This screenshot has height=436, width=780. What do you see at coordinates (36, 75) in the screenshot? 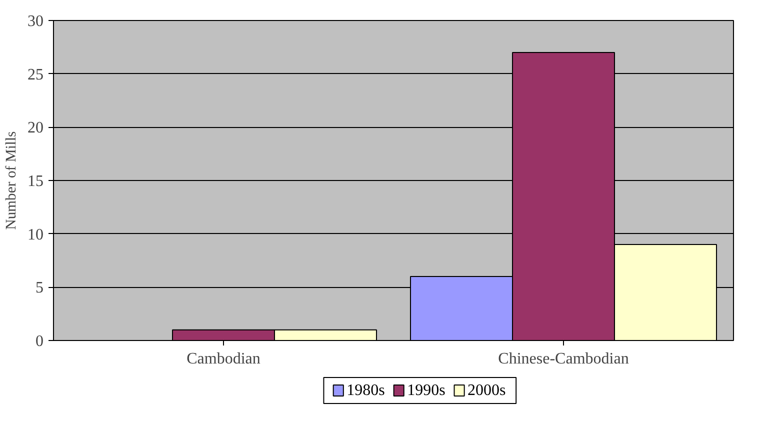
I see `y-tick-label: 25` at bounding box center [36, 75].